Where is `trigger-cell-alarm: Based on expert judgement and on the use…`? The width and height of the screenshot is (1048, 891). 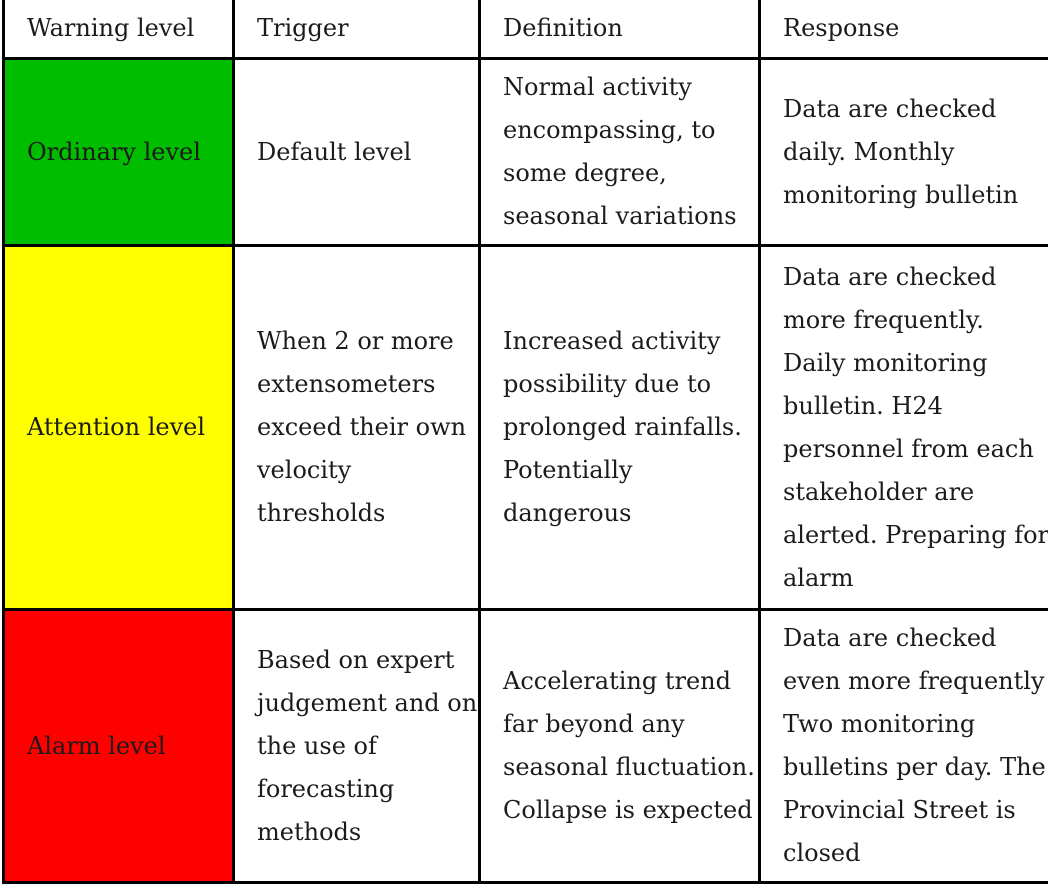 trigger-cell-alarm: Based on expert judgement and on the use… is located at coordinates (356, 746).